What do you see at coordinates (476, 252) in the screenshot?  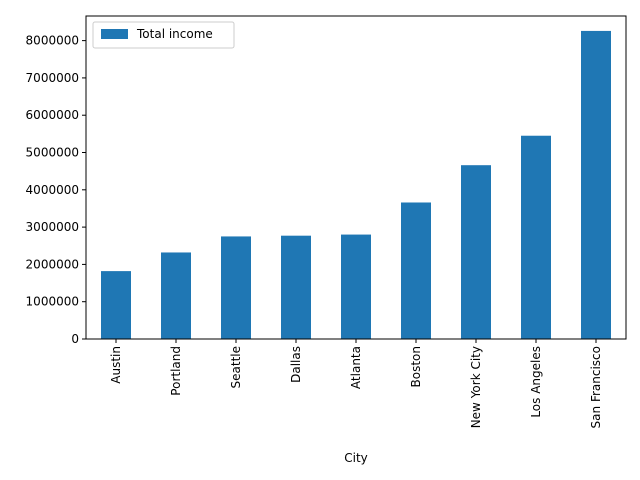 I see `bar-new-york-city` at bounding box center [476, 252].